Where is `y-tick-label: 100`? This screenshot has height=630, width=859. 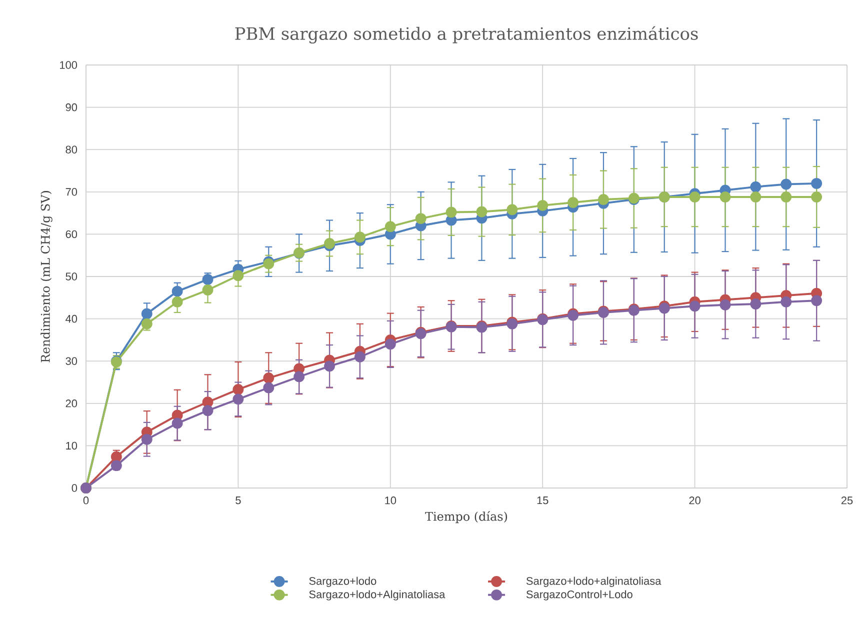 y-tick-label: 100 is located at coordinates (69, 65).